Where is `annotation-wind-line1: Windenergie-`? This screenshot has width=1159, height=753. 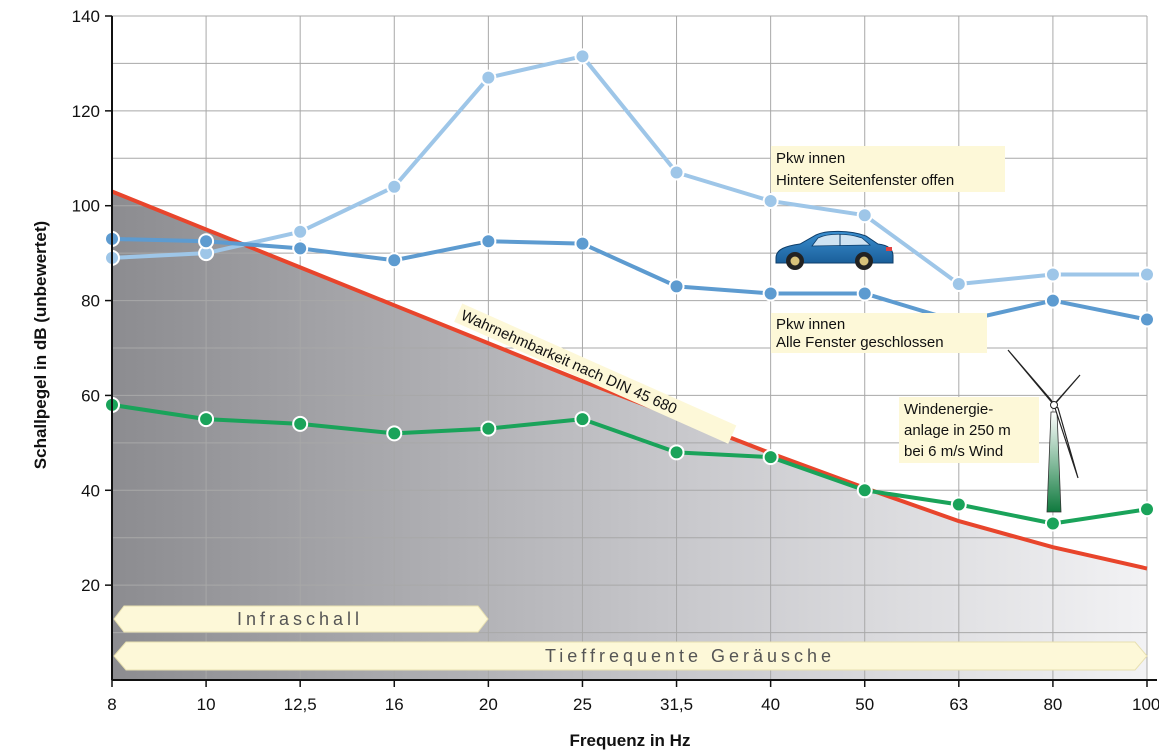 annotation-wind-line1: Windenergie- is located at coordinates (948, 409).